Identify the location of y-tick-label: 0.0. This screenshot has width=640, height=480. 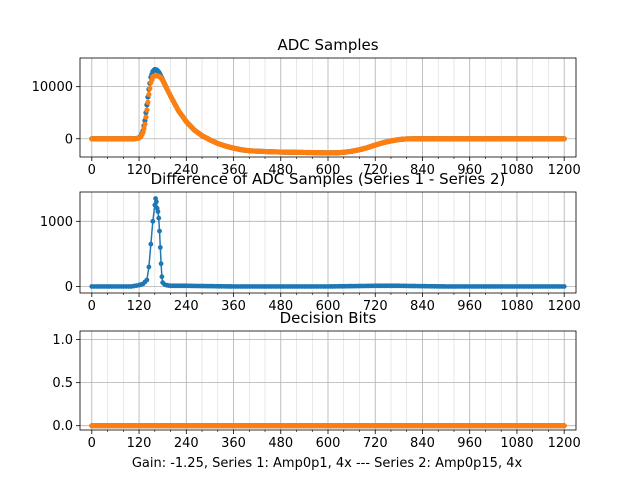
(62, 426).